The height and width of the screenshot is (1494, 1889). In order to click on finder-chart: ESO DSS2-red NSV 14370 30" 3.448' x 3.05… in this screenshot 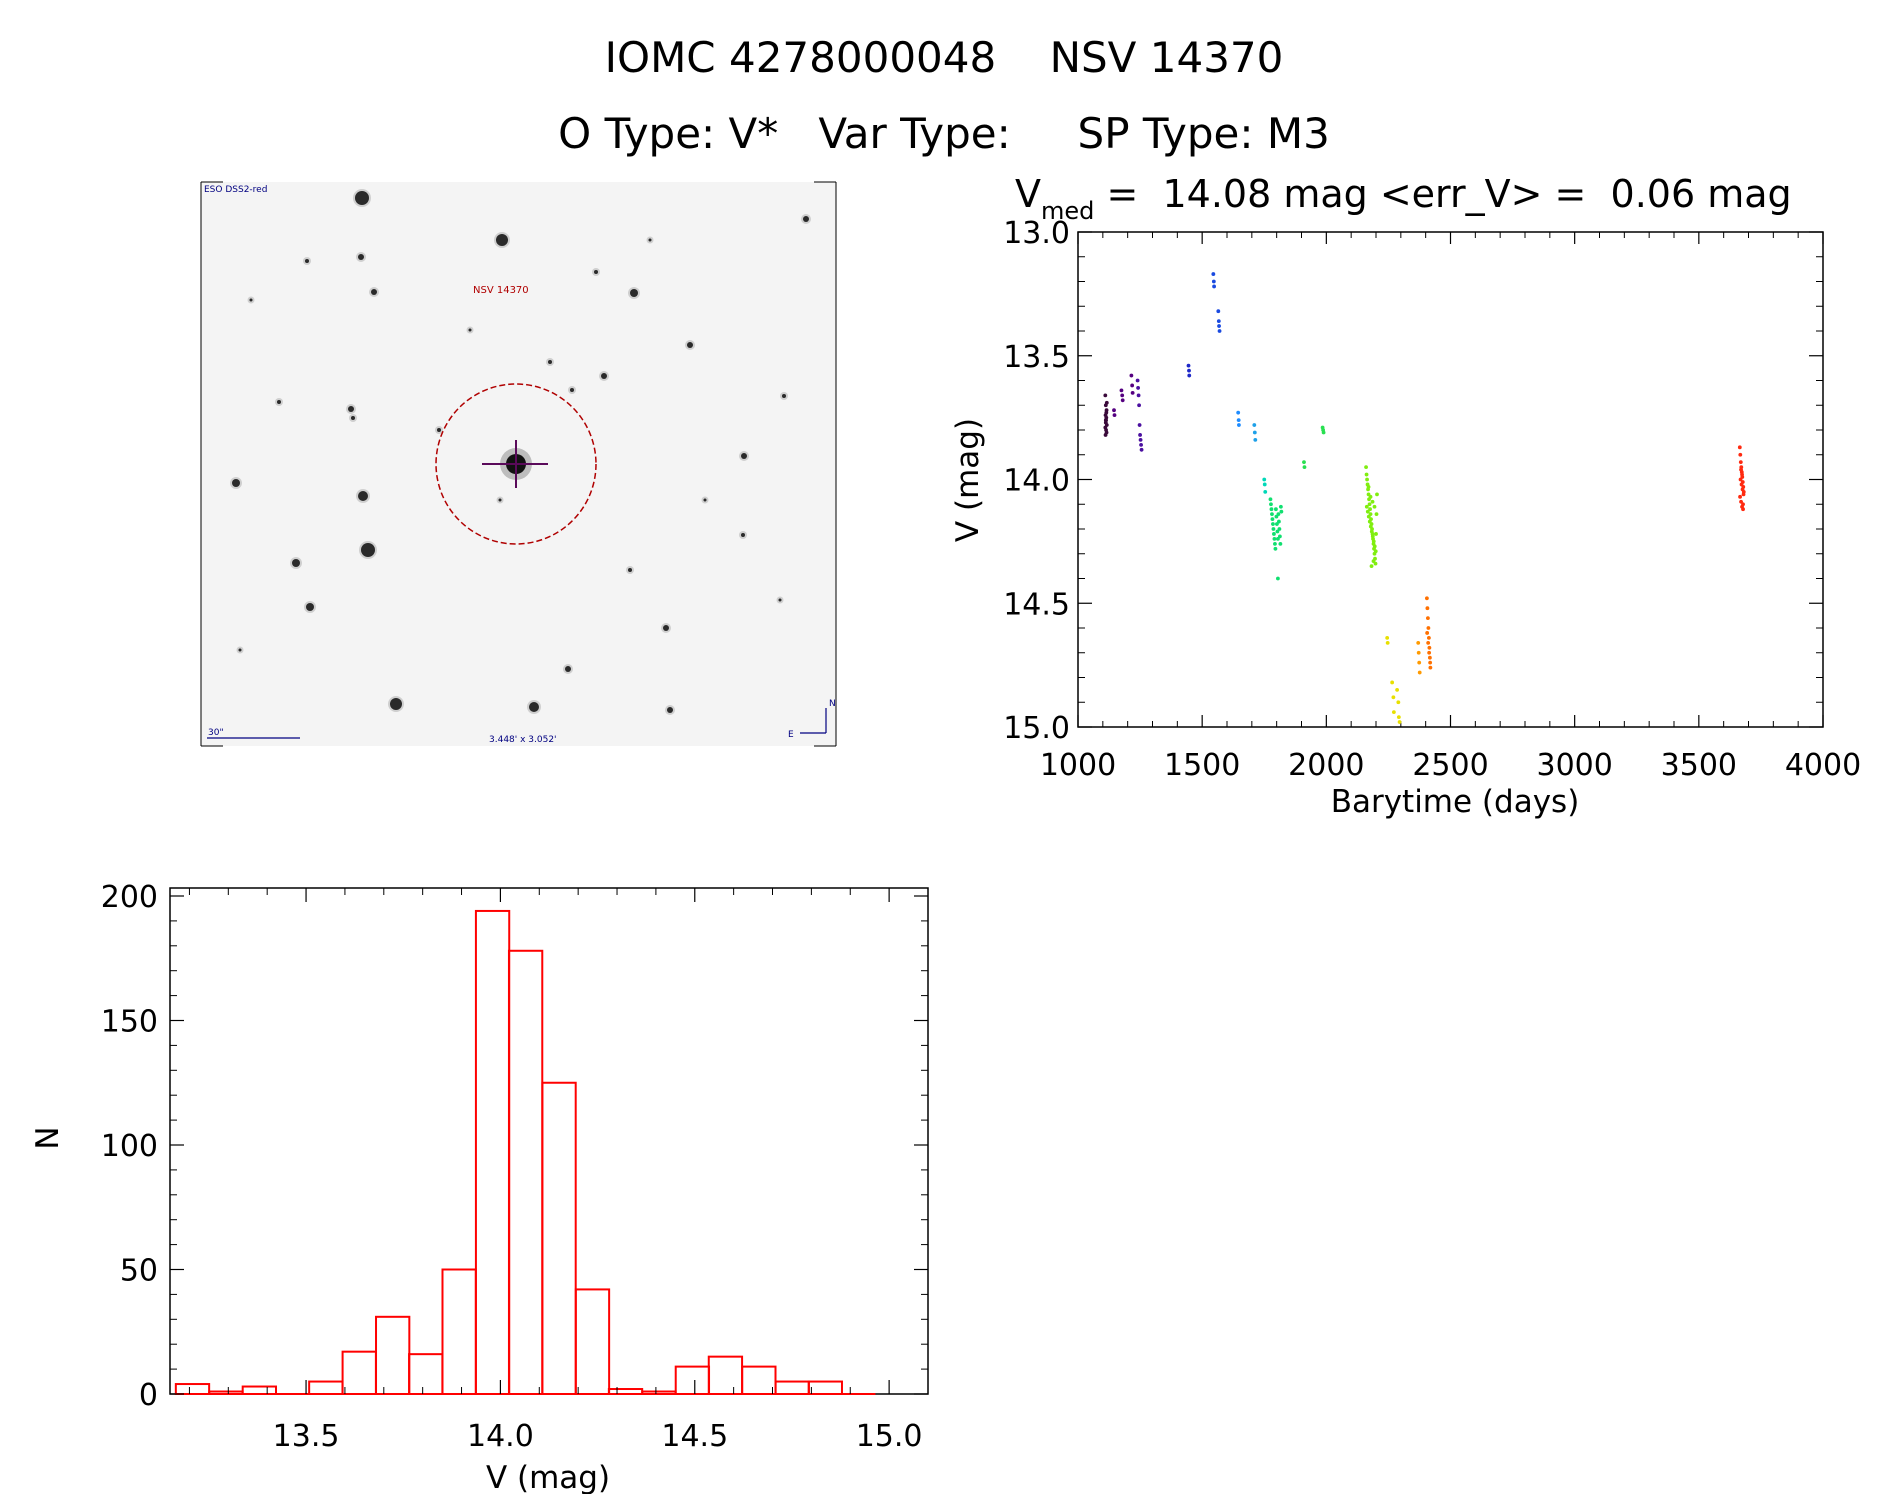, I will do `click(518, 464)`.